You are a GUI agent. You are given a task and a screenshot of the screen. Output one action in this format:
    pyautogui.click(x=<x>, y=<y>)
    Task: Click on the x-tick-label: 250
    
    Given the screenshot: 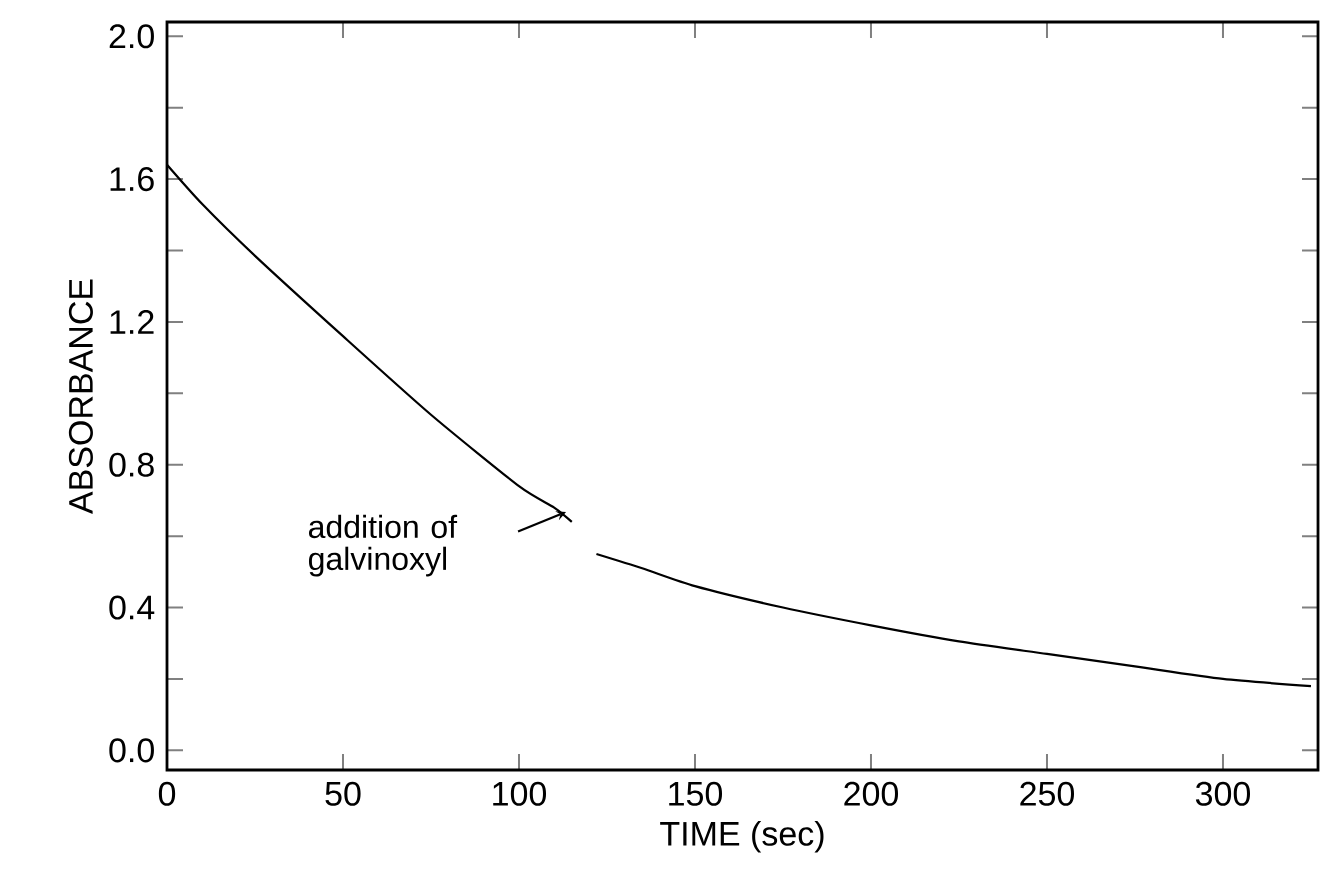 What is the action you would take?
    pyautogui.click(x=1047, y=793)
    